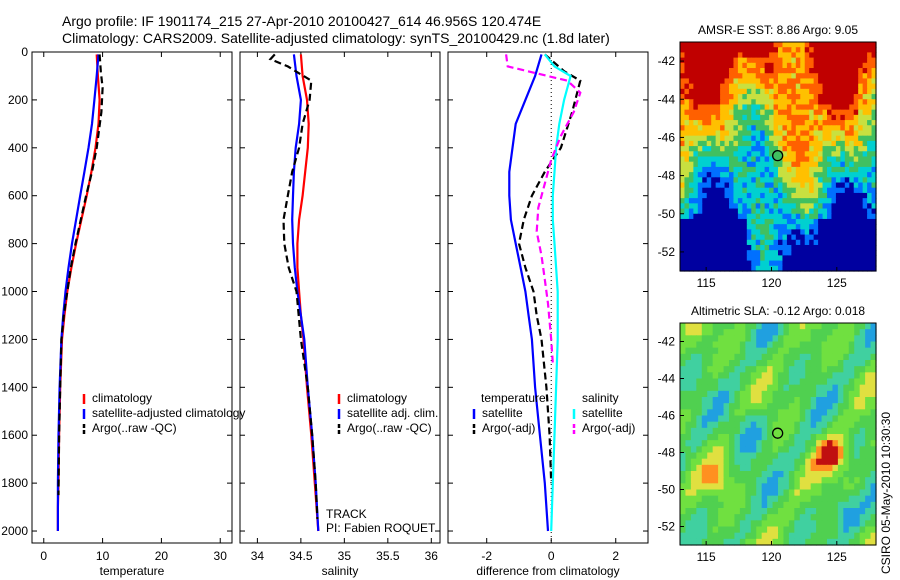  What do you see at coordinates (18, 148) in the screenshot?
I see `depth-tick-label: 400` at bounding box center [18, 148].